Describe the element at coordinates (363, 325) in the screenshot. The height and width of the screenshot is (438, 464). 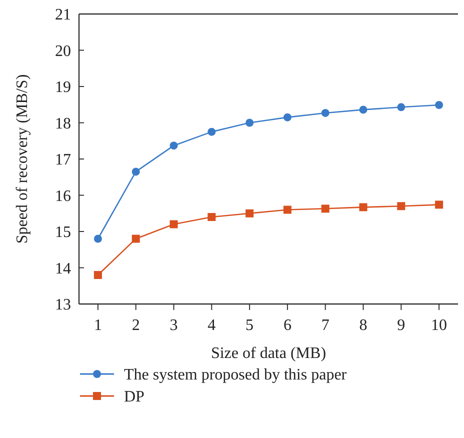
I see `x-tick-label: 8` at that location.